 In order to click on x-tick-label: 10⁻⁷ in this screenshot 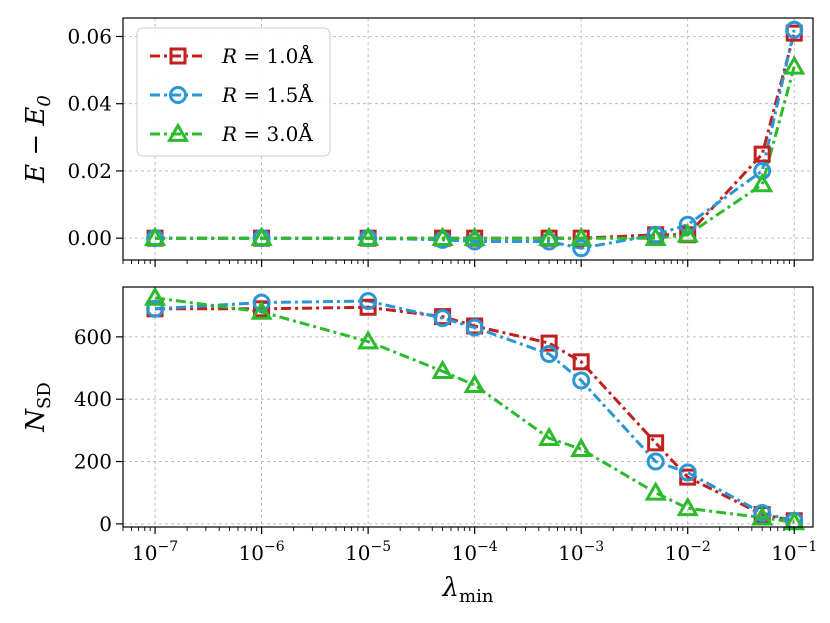, I will do `click(155, 552)`.